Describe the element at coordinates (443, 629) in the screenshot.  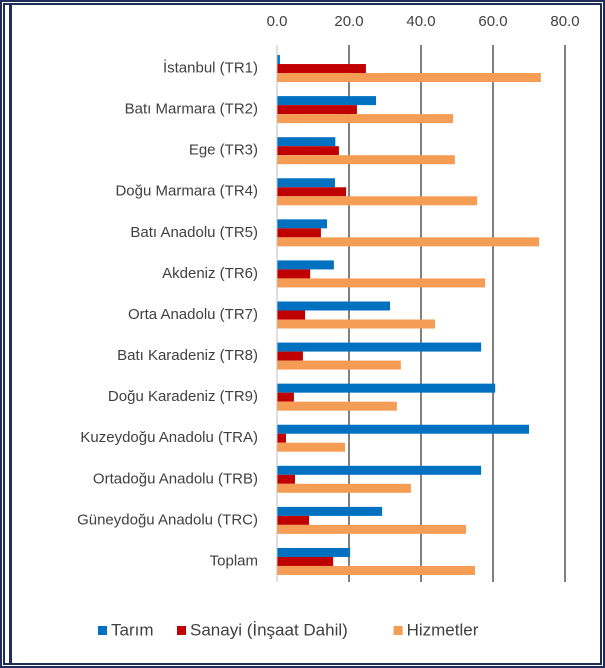
I see `legend-label: Hizmetler` at that location.